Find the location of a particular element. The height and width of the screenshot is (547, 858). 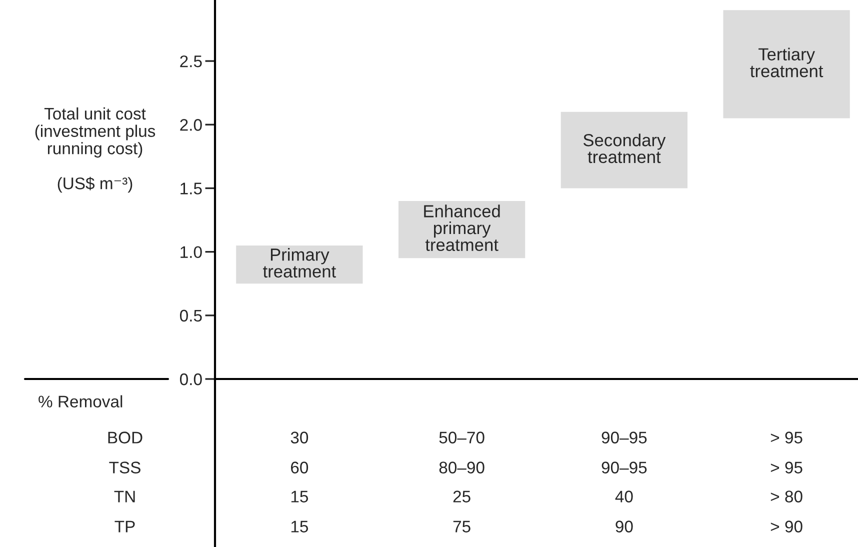

text: 75 is located at coordinates (461, 526).